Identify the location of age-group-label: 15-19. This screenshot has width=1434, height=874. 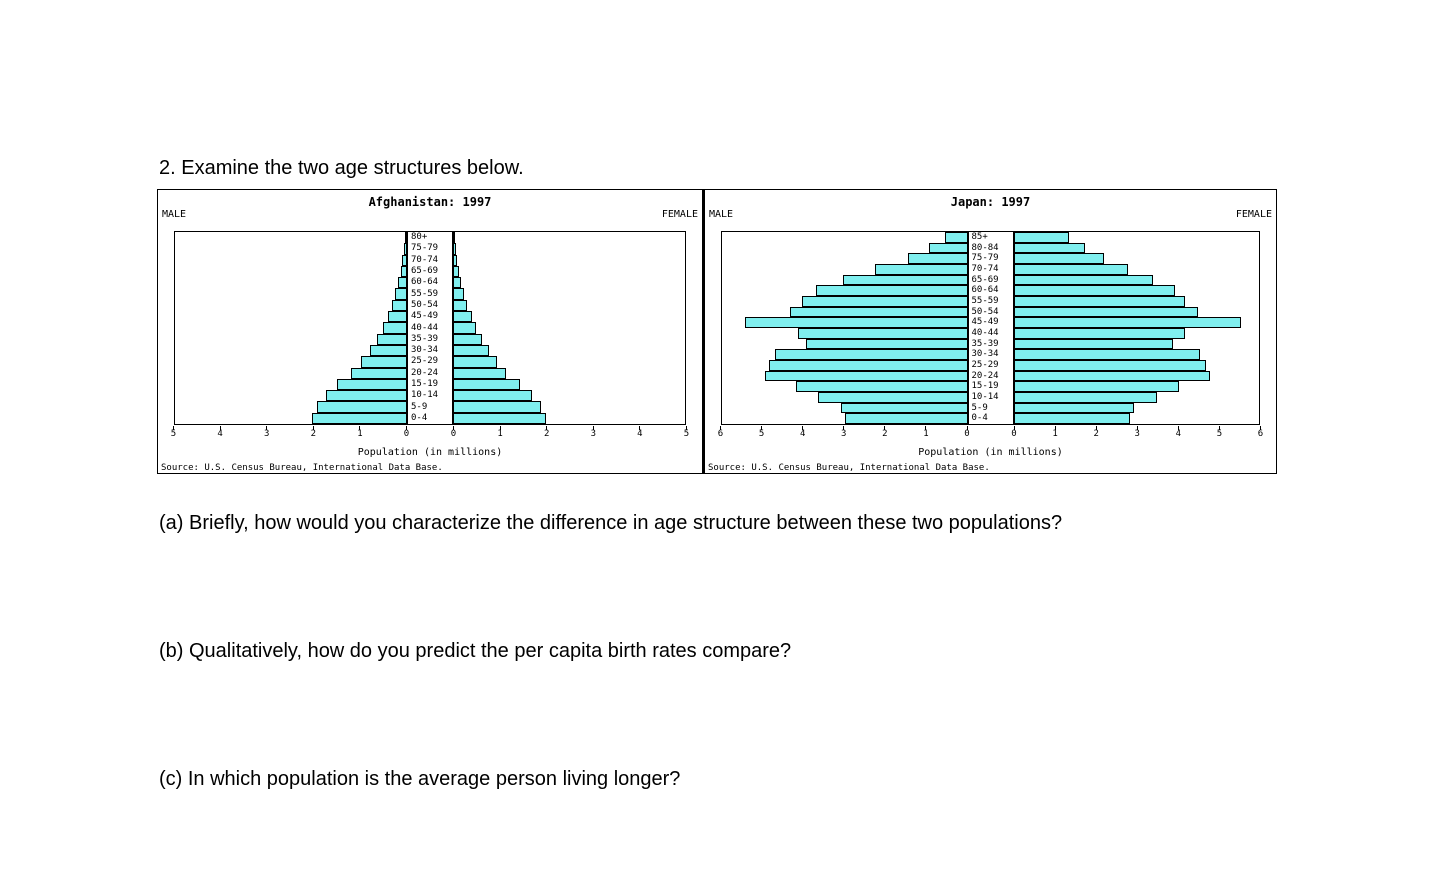
(430, 384).